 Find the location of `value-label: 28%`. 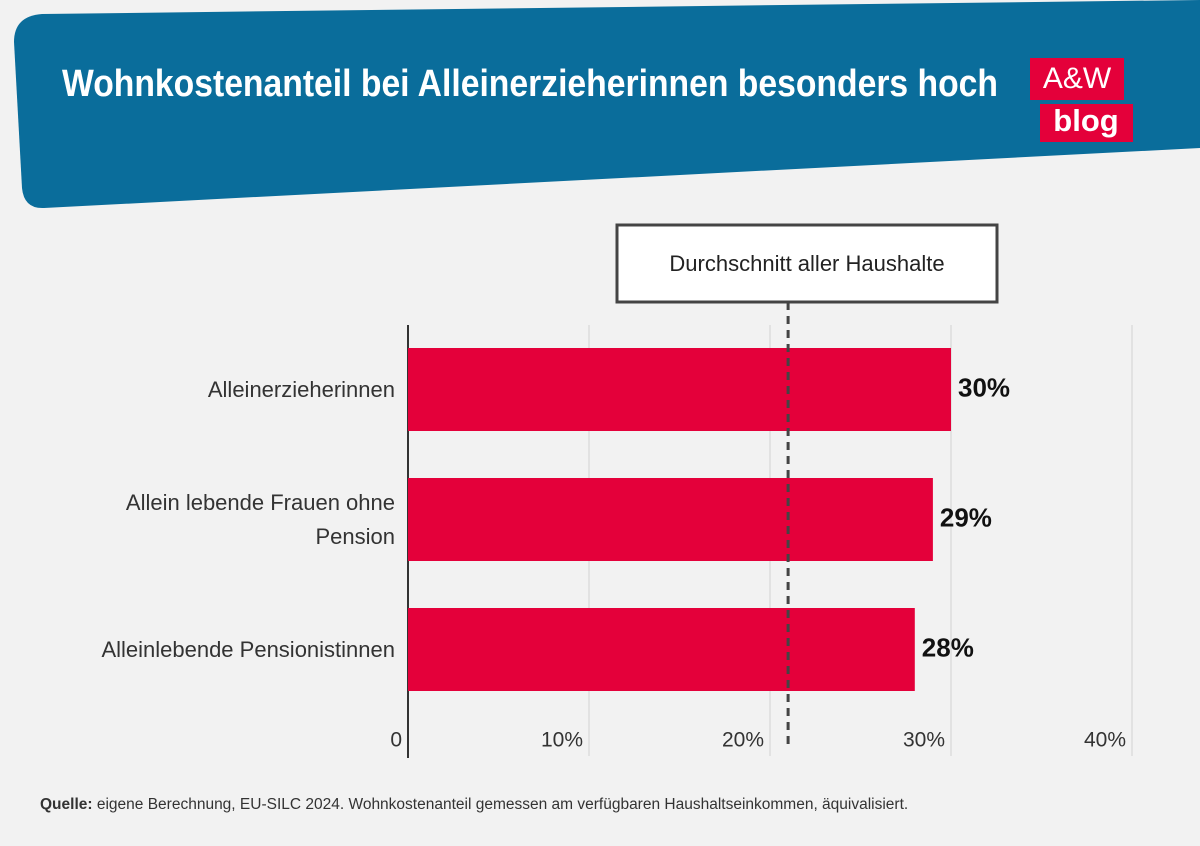

value-label: 28% is located at coordinates (948, 647).